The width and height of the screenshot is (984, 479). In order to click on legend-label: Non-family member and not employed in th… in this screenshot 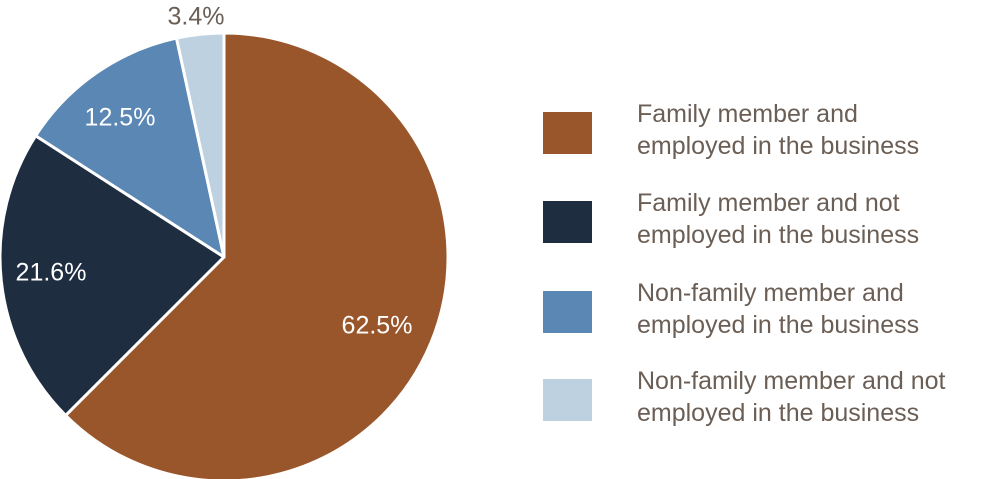, I will do `click(805, 397)`.